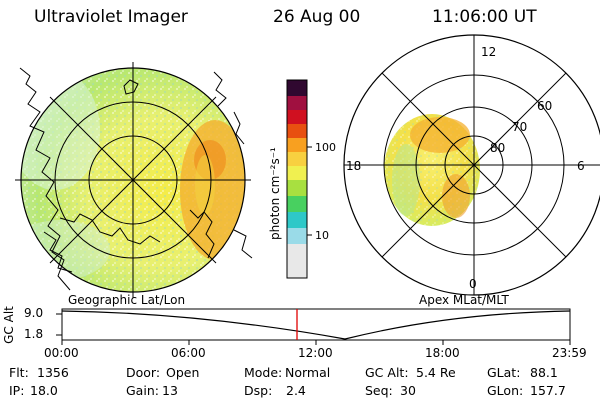 The image size is (600, 400). I want to click on status-glat-value: 88.1, so click(544, 372).